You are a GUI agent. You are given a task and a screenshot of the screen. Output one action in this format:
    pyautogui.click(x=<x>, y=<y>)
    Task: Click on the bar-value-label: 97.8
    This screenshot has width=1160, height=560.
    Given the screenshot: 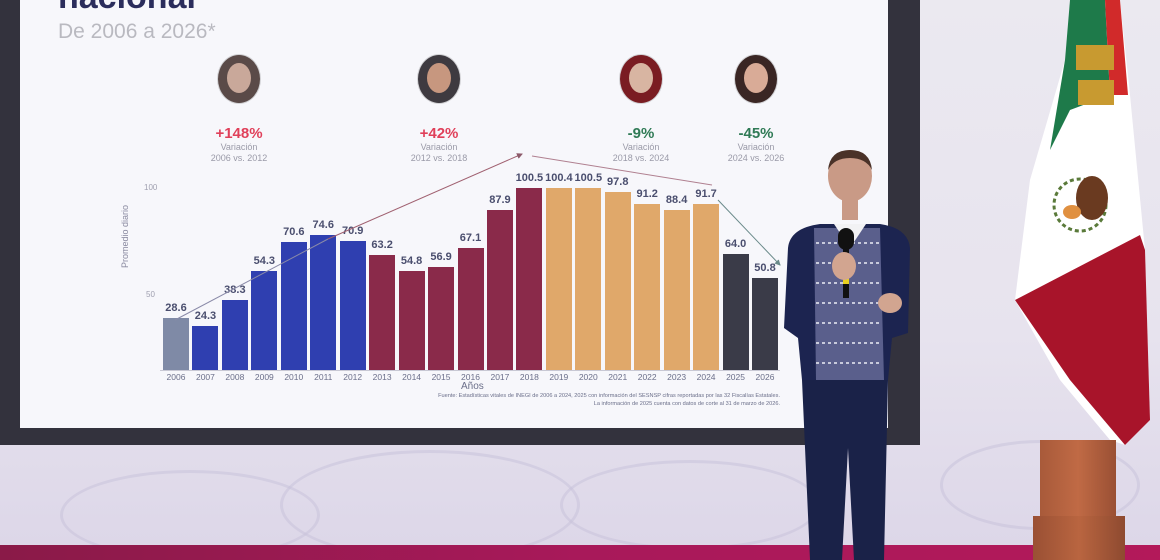 What is the action you would take?
    pyautogui.click(x=618, y=182)
    